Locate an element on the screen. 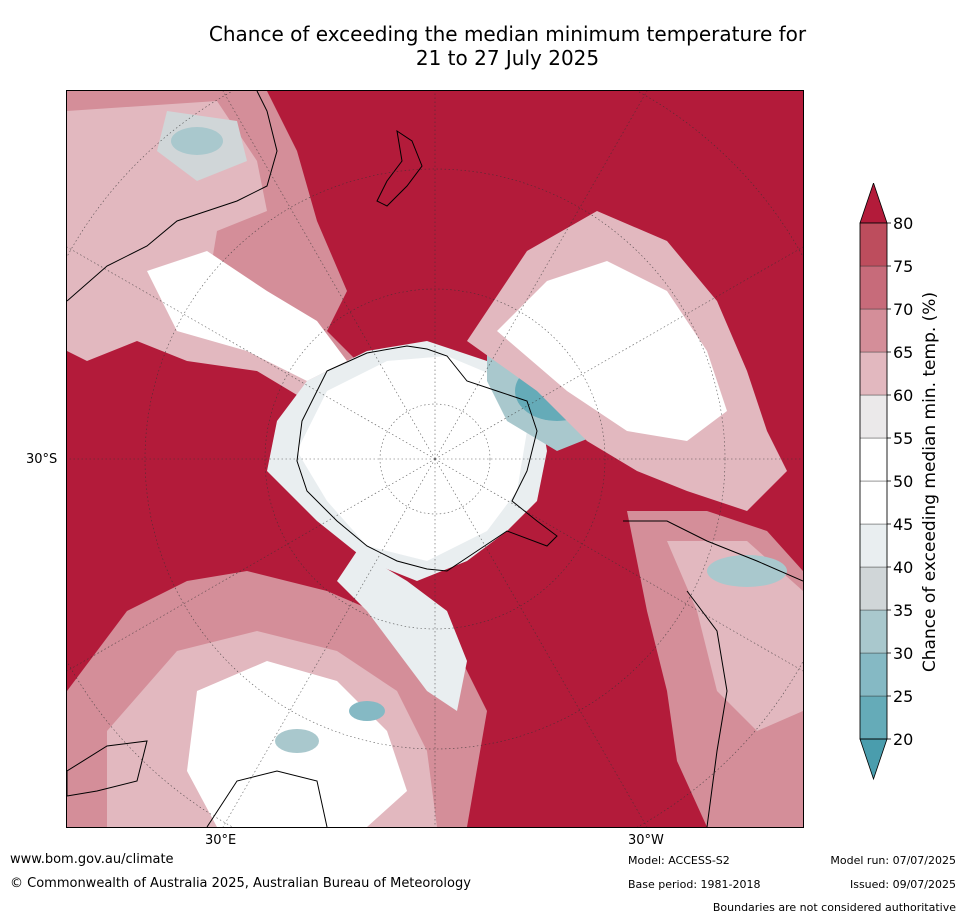  antarctica-coastline is located at coordinates (427, 458).